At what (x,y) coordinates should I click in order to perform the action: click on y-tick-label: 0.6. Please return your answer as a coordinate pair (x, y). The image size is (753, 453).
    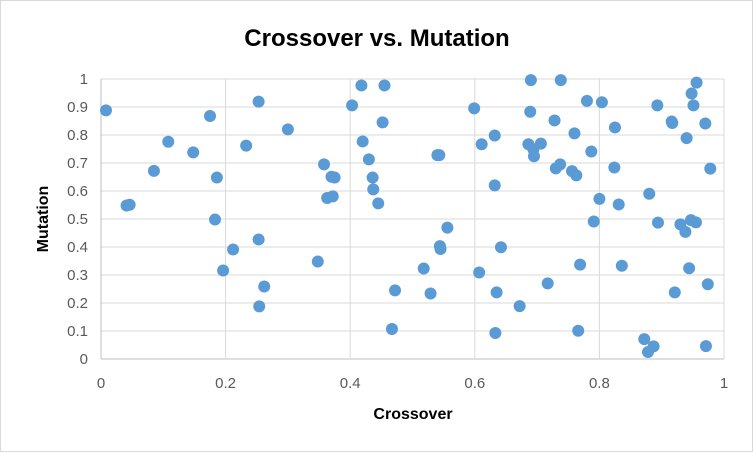
    Looking at the image, I should click on (77, 191).